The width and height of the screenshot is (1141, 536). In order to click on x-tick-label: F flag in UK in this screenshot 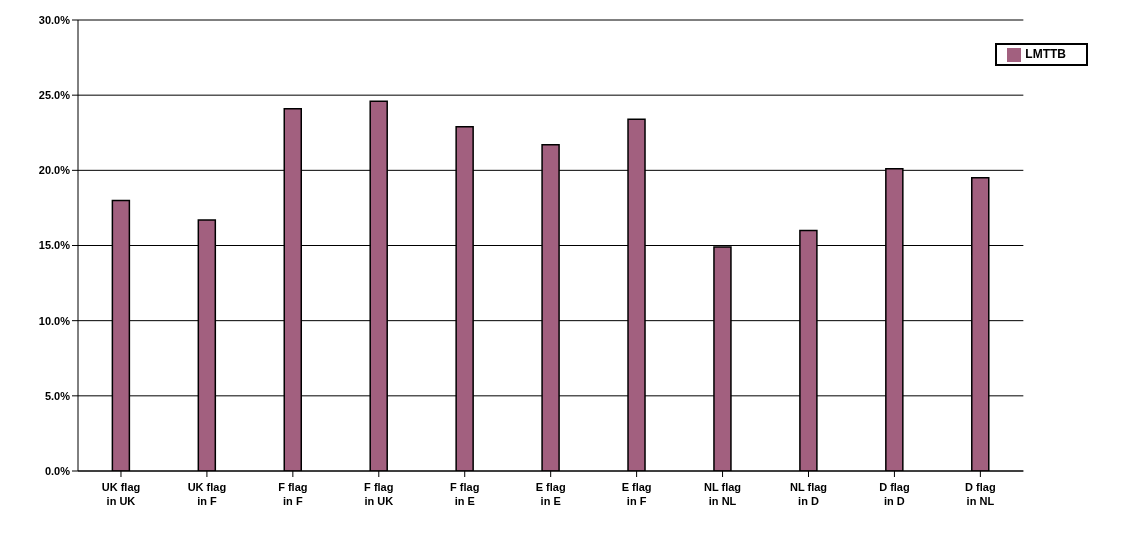, I will do `click(379, 494)`.